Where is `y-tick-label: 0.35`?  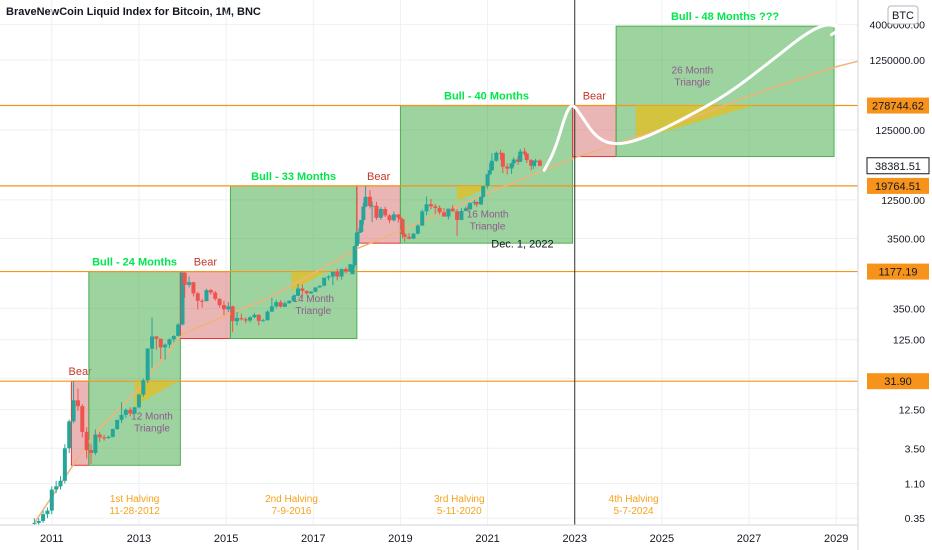
y-tick-label: 0.35 is located at coordinates (915, 519).